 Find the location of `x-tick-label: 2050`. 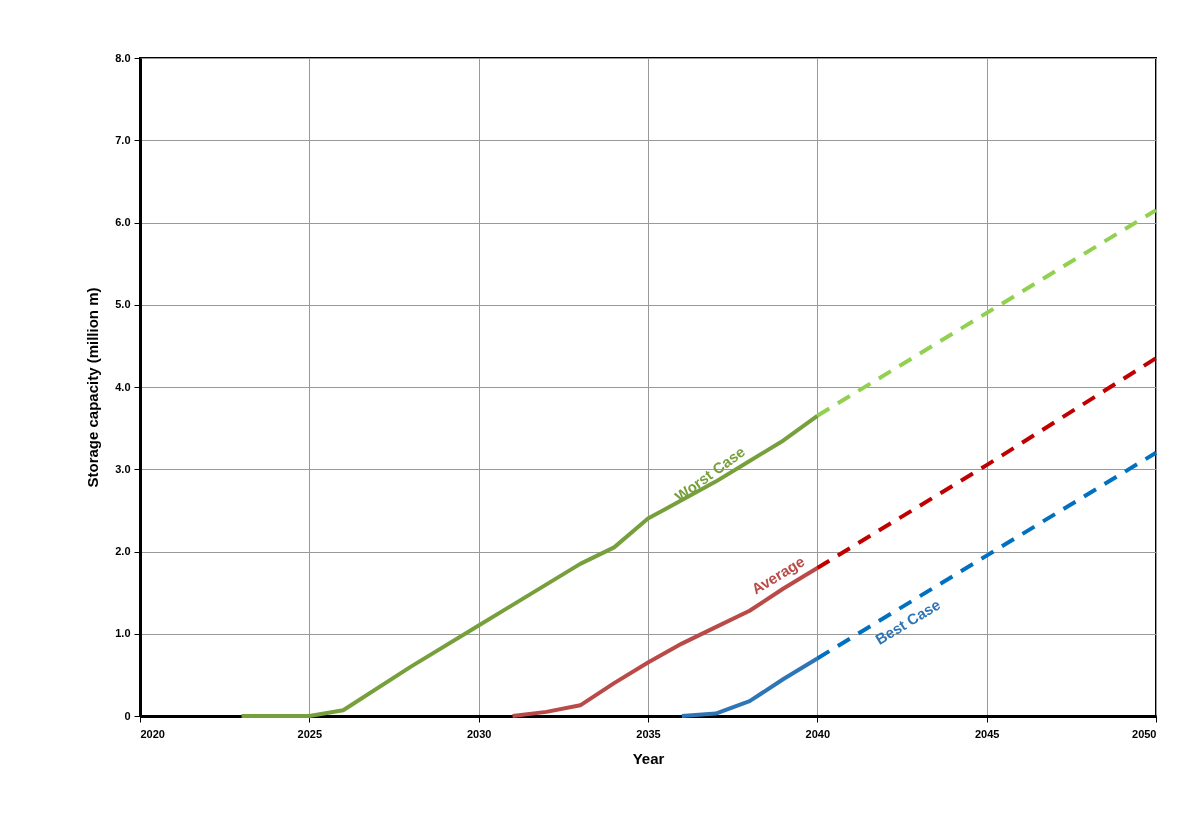

x-tick-label: 2050 is located at coordinates (1144, 733).